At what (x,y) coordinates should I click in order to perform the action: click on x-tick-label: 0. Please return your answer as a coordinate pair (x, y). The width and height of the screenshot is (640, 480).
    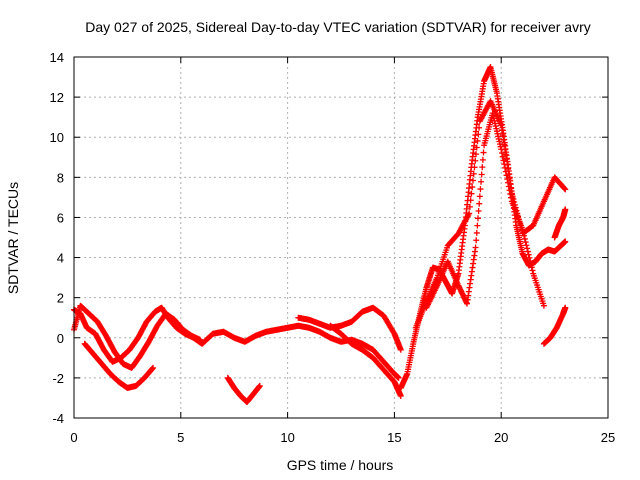
    Looking at the image, I should click on (73, 437).